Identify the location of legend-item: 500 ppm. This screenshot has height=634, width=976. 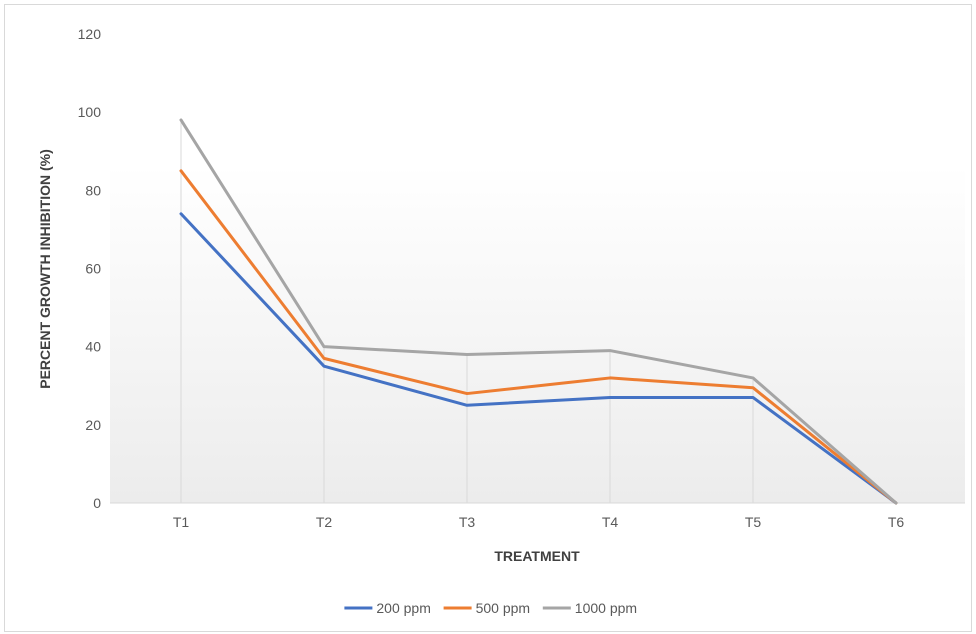
(486, 608).